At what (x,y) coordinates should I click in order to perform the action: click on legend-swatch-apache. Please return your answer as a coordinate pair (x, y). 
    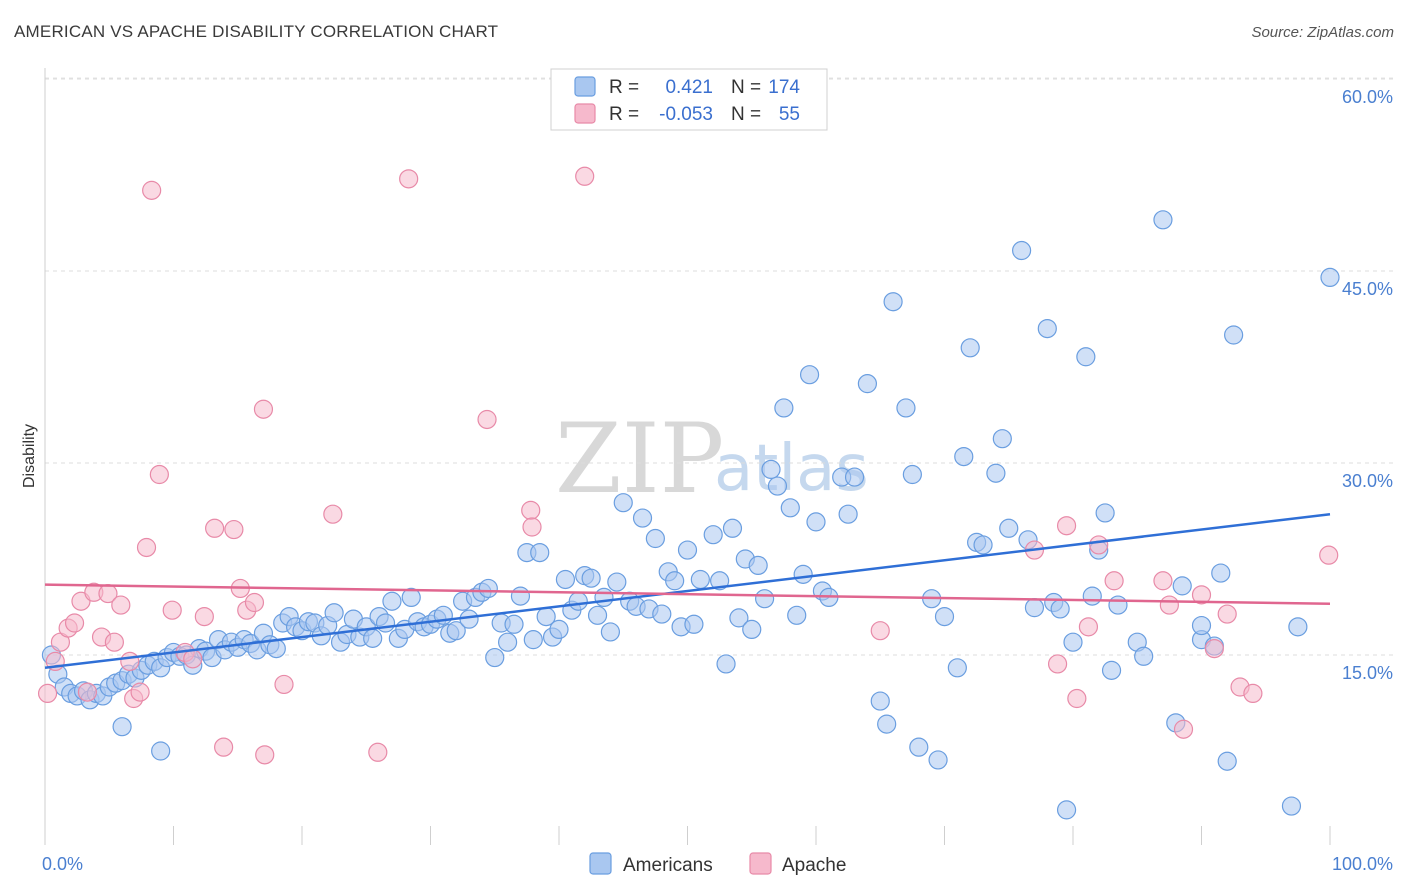
    Looking at the image, I should click on (585, 113).